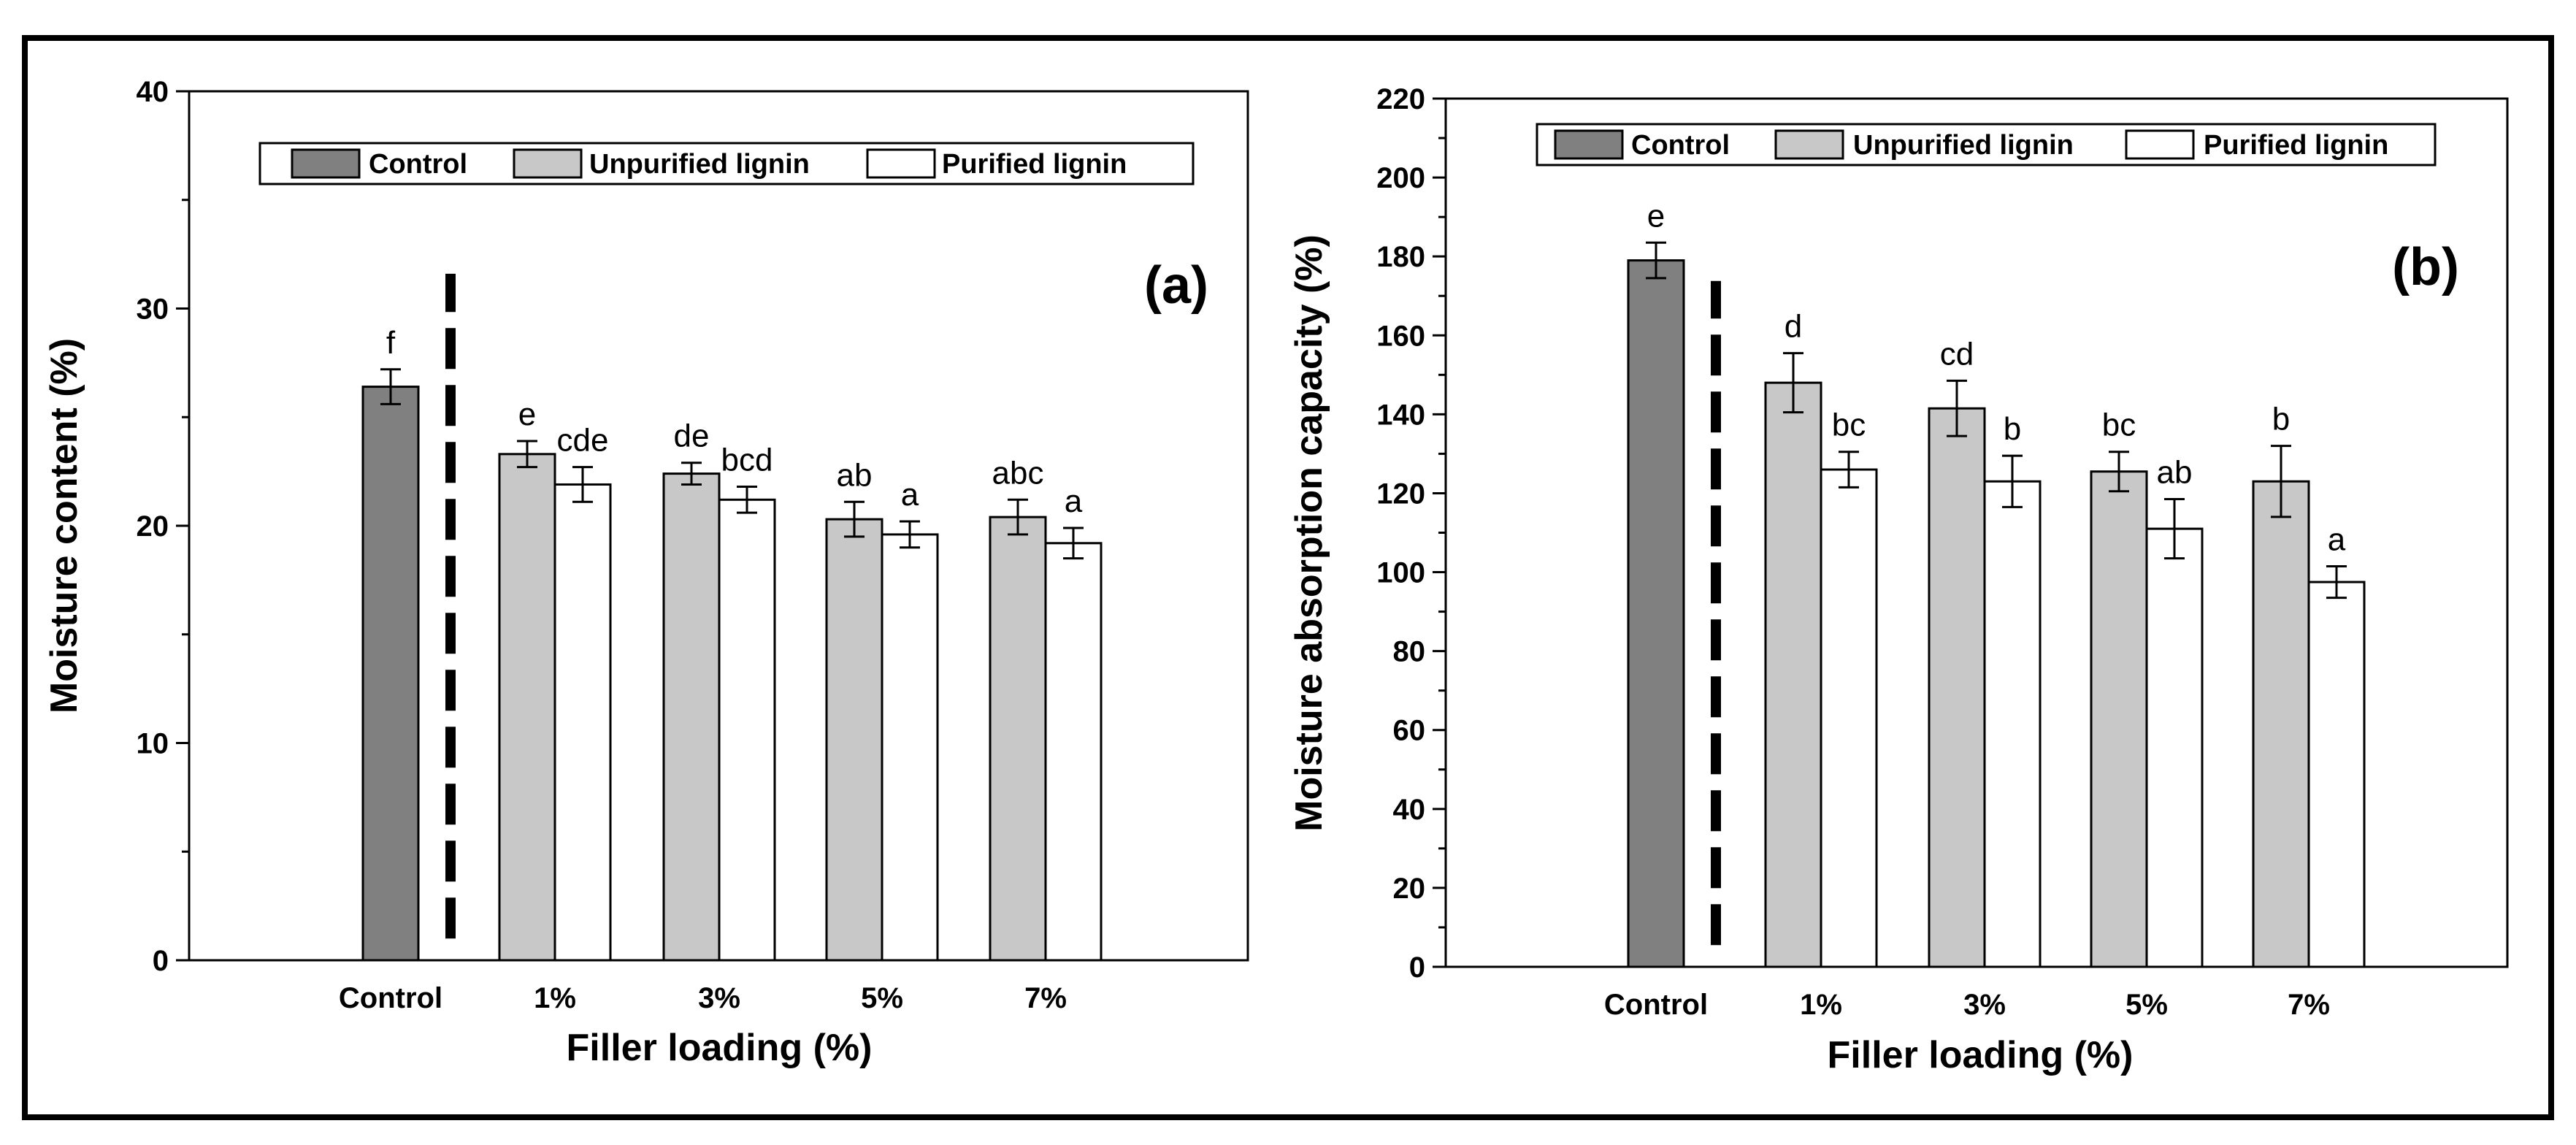 The width and height of the screenshot is (2576, 1145). I want to click on y-tick-label: 220, so click(1400, 99).